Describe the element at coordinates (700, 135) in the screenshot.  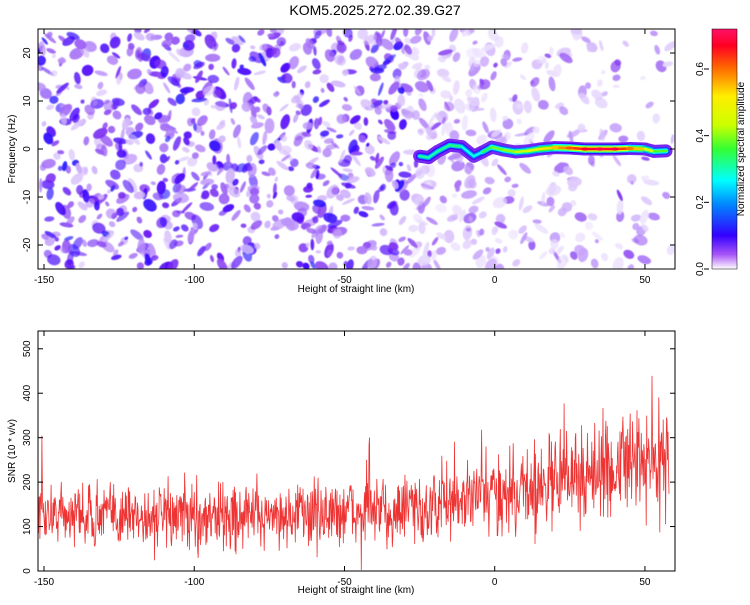
I see `colorbar-tick-label: 0.4` at that location.